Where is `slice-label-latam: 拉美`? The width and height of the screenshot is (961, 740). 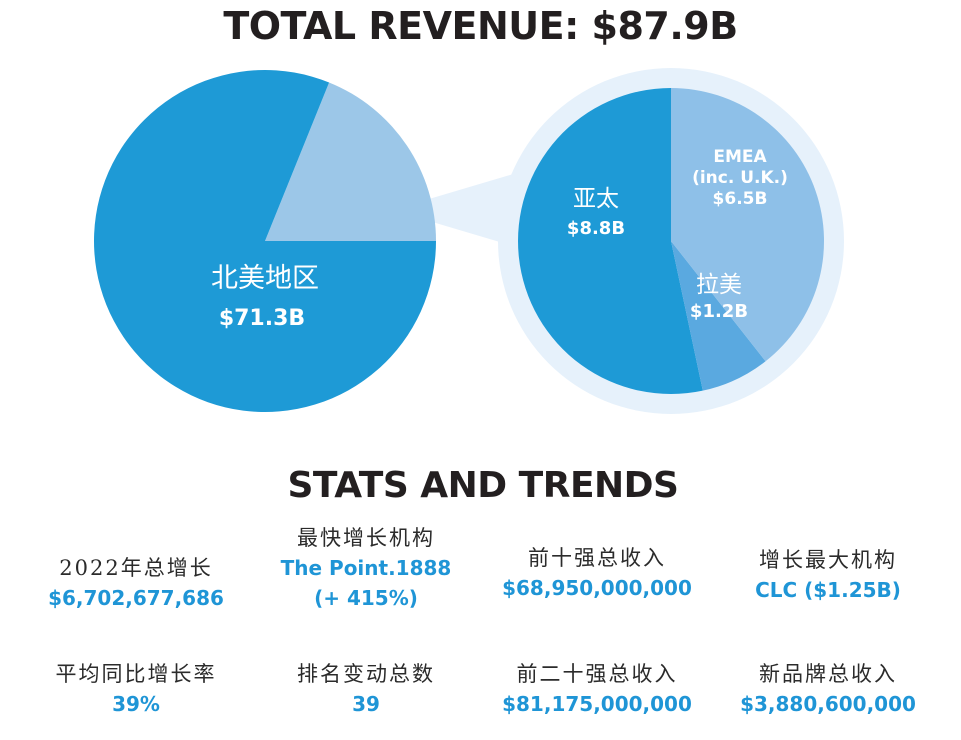
slice-label-latam: 拉美 is located at coordinates (719, 285).